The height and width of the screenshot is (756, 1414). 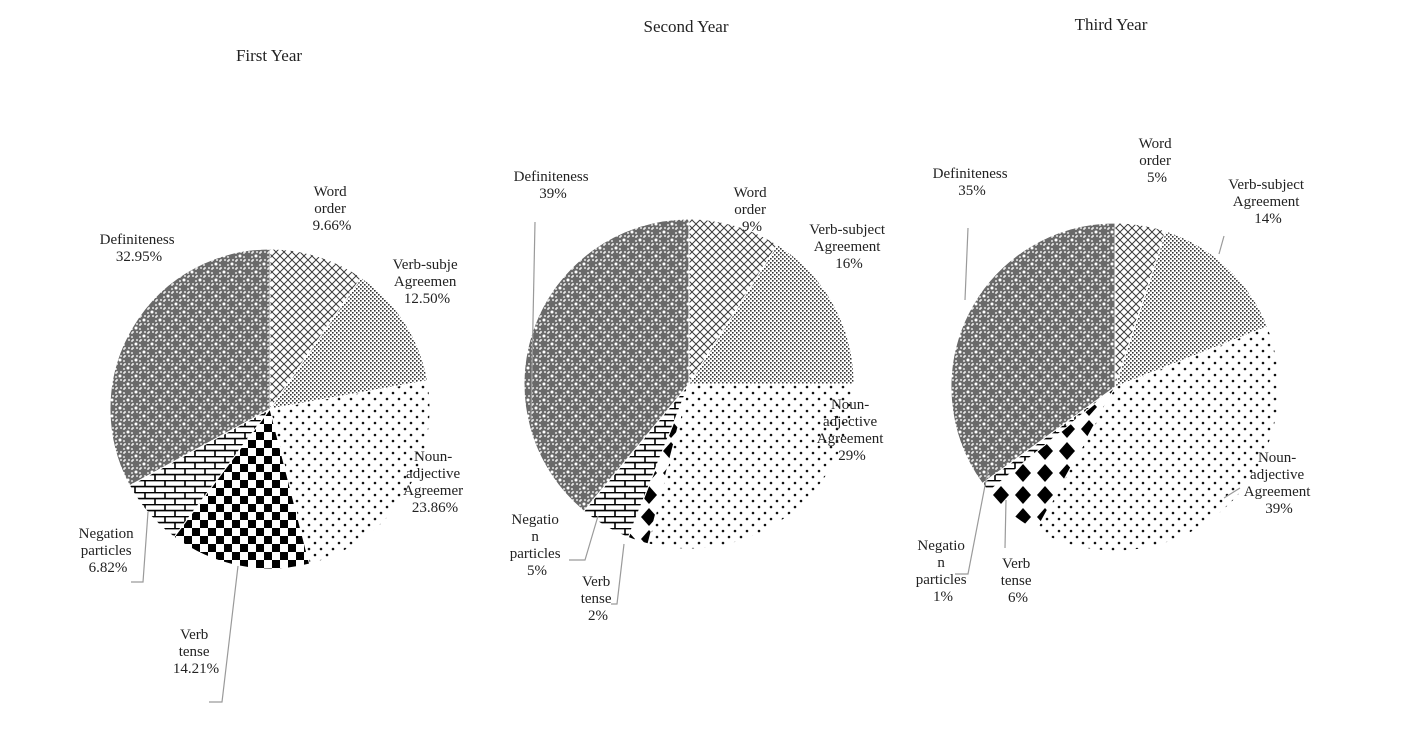 What do you see at coordinates (751, 466) in the screenshot?
I see `pie-slice-noun-adjective-agreement-second-year` at bounding box center [751, 466].